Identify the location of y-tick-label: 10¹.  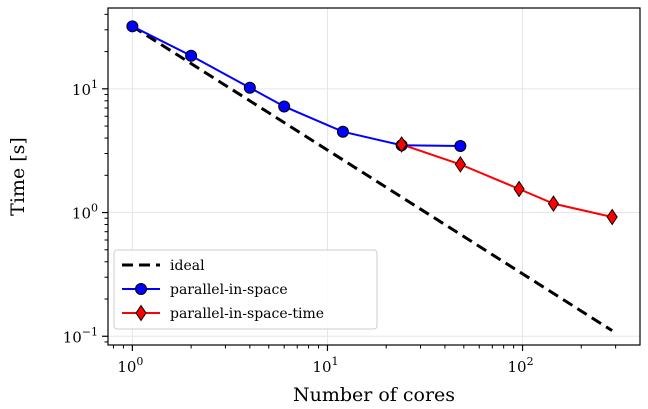
(85, 88).